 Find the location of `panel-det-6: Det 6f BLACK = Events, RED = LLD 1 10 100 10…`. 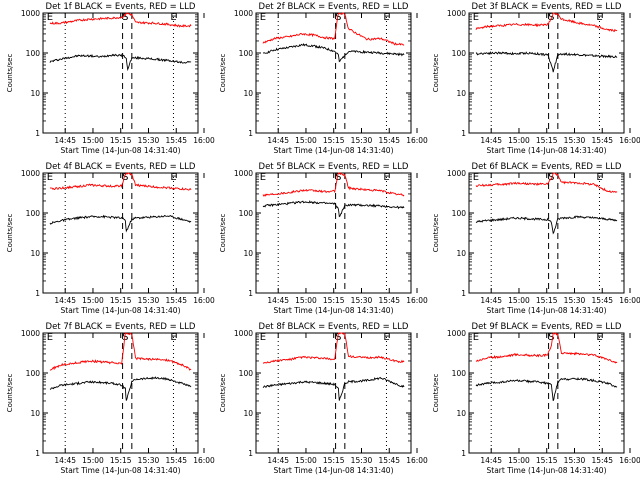

panel-det-6: Det 6f BLACK = Events, RED = LLD 1 10 100 10… is located at coordinates (536, 238).